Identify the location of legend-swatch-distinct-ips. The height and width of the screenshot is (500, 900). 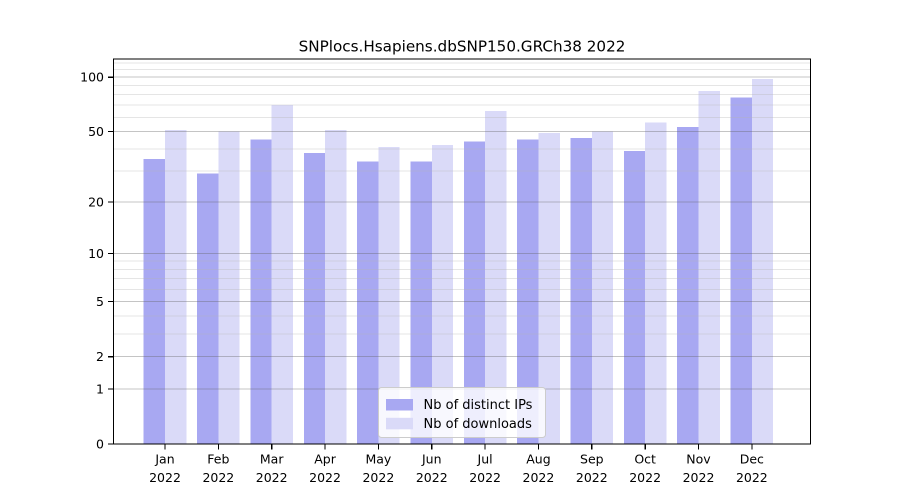
(399, 405).